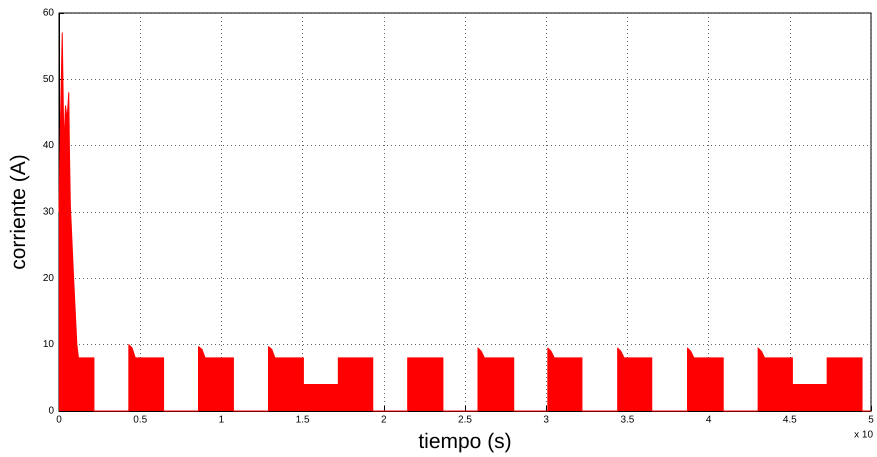 Image resolution: width=877 pixels, height=457 pixels. What do you see at coordinates (221, 420) in the screenshot?
I see `x-tick-label: 1` at bounding box center [221, 420].